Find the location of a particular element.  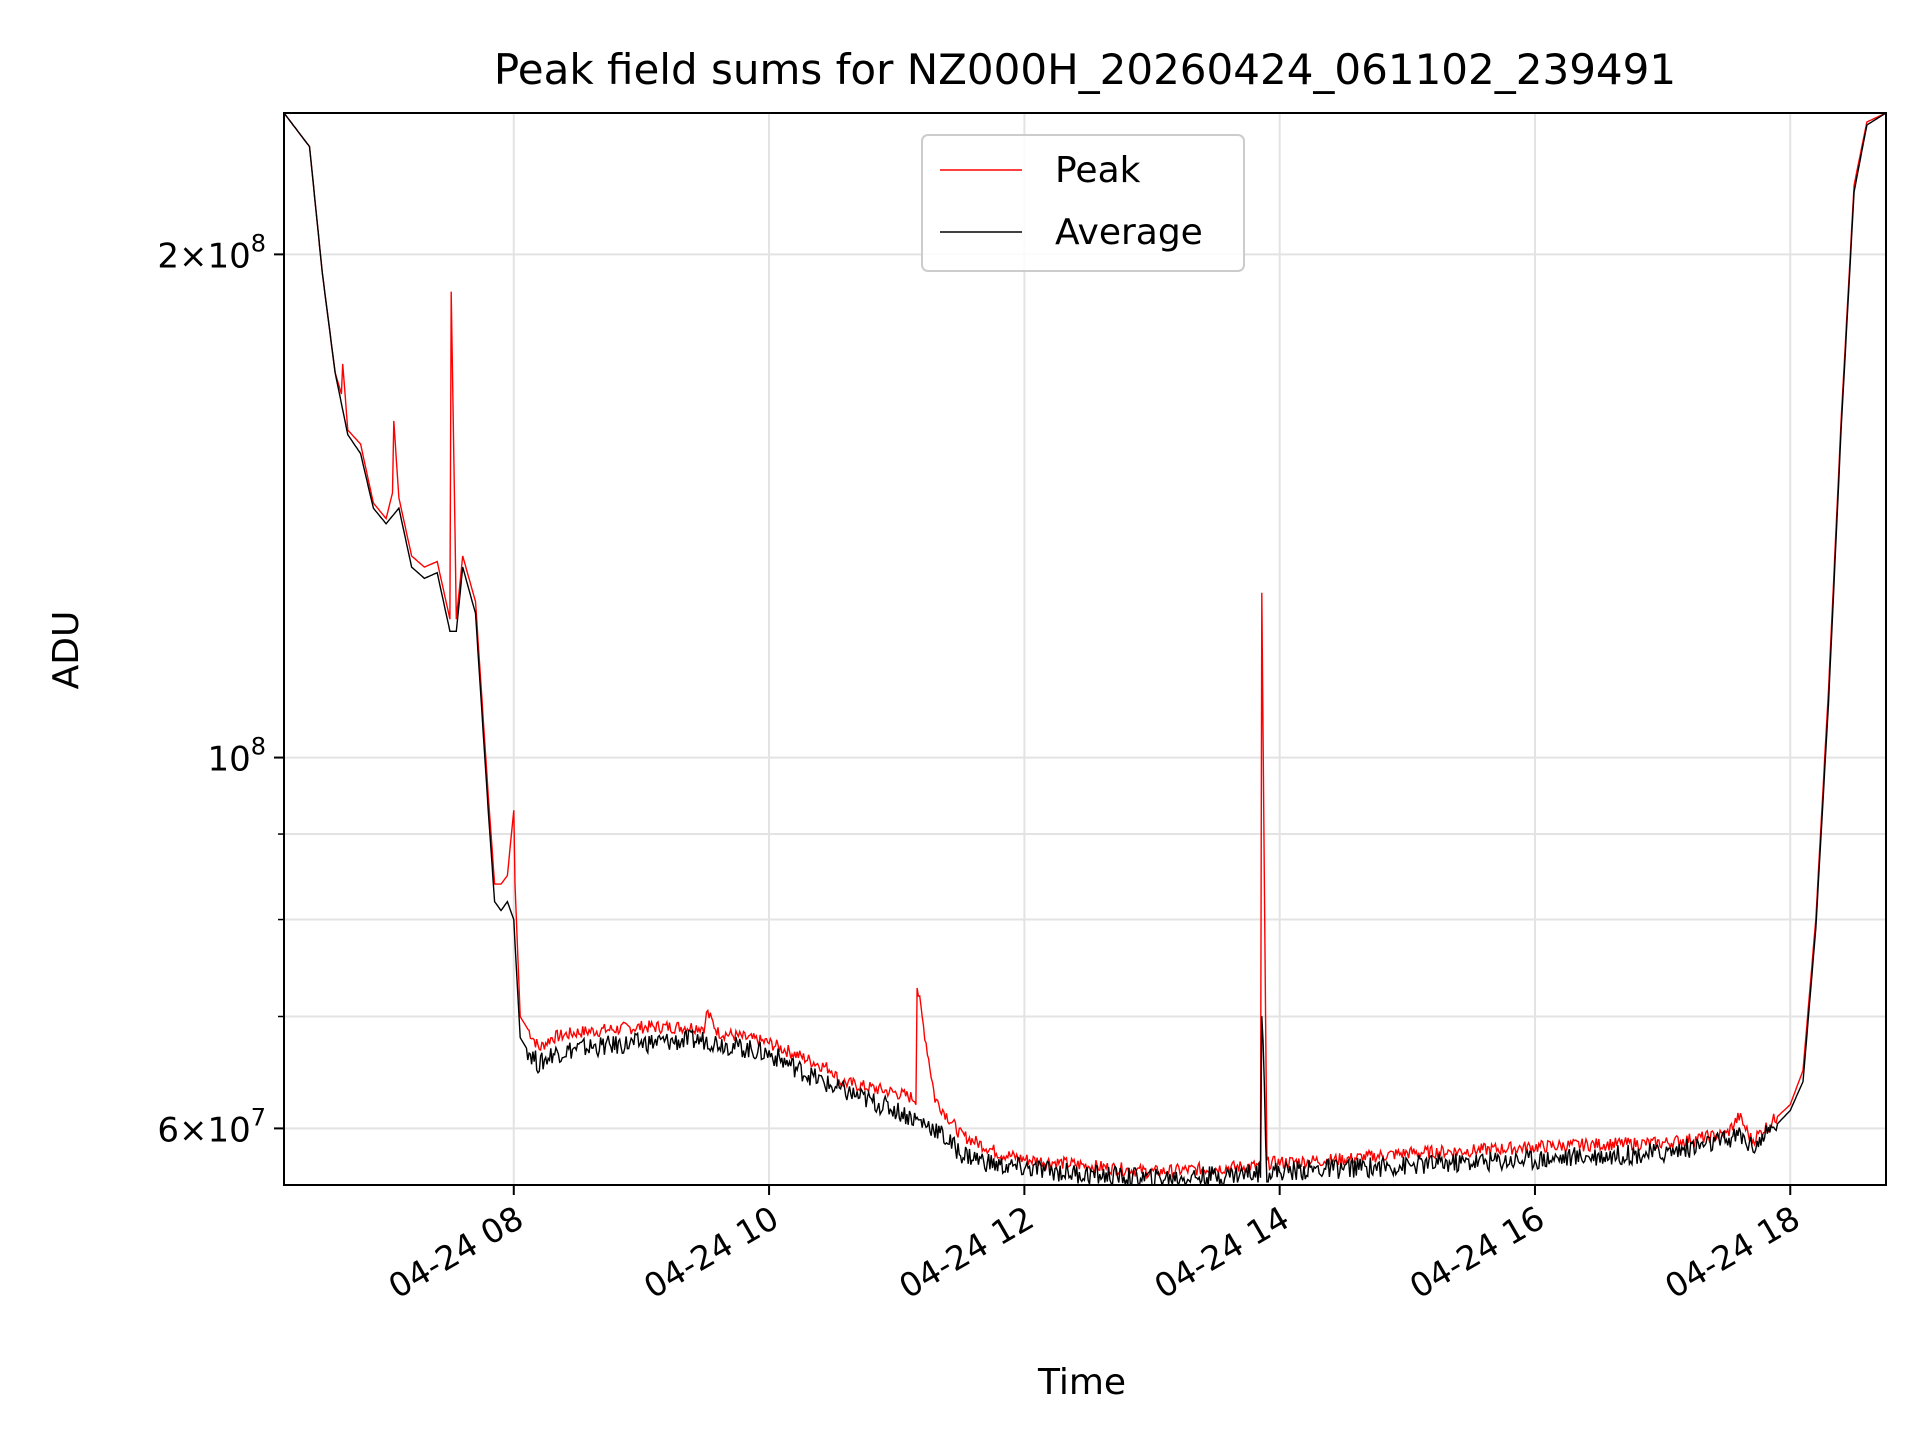

y-tick-label: 2×108 is located at coordinates (211, 252).